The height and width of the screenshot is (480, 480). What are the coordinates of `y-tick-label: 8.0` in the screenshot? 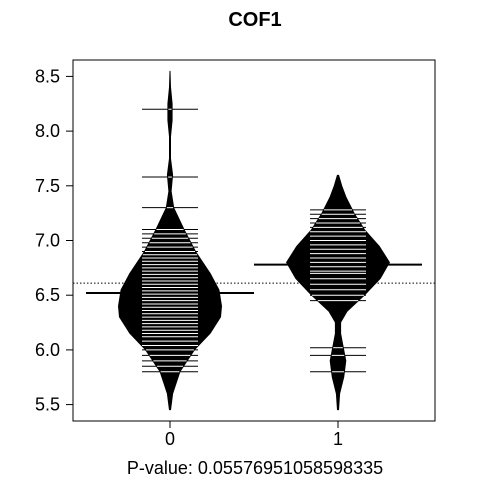 It's located at (47, 131).